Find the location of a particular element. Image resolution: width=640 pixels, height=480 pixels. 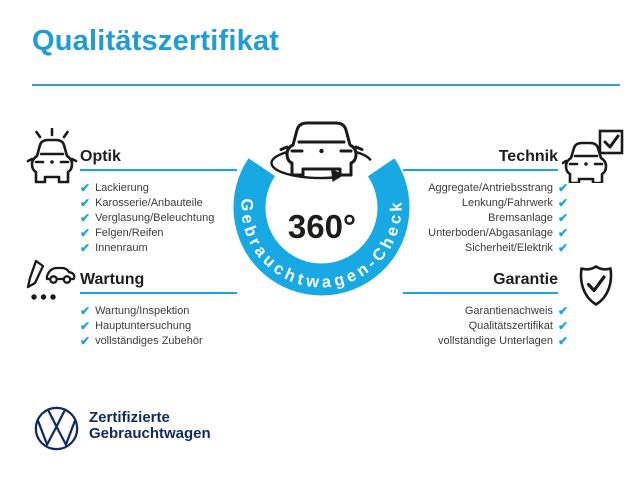

list-item: ✔ Felgen/Reifen is located at coordinates (147, 233).